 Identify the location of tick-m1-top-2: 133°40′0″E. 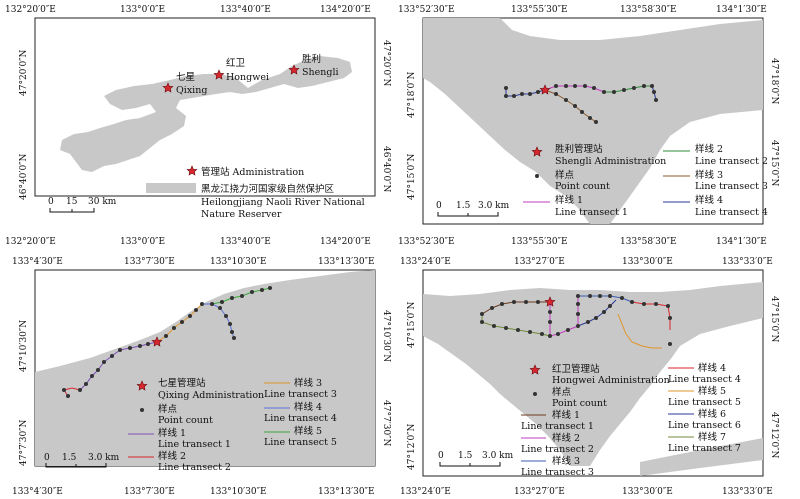
(245, 10).